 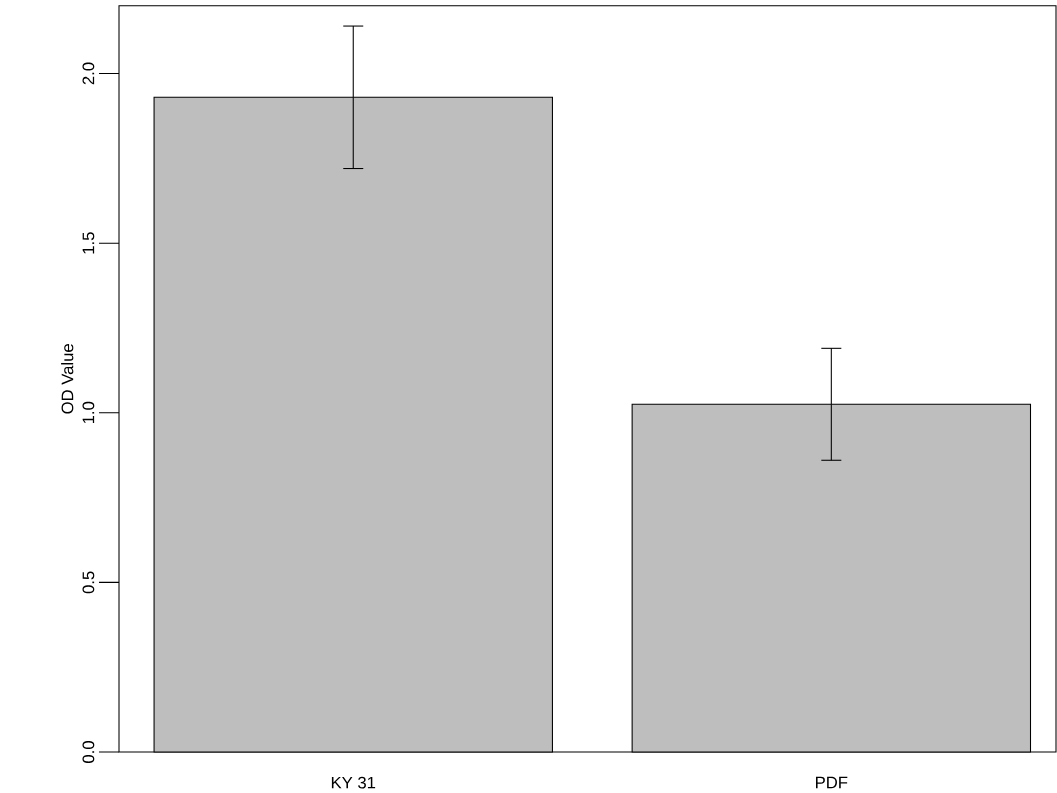 What do you see at coordinates (832, 782) in the screenshot?
I see `x-tick-label: PDF` at bounding box center [832, 782].